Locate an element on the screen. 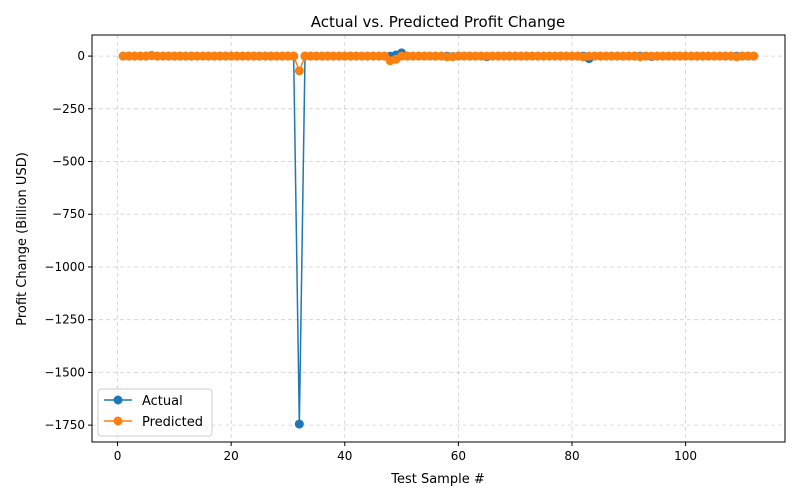 The height and width of the screenshot is (500, 800). y-axis-ticks: 0 −250 −500 −750 −1000 −1250 −1500 −1750 is located at coordinates (68, 240).